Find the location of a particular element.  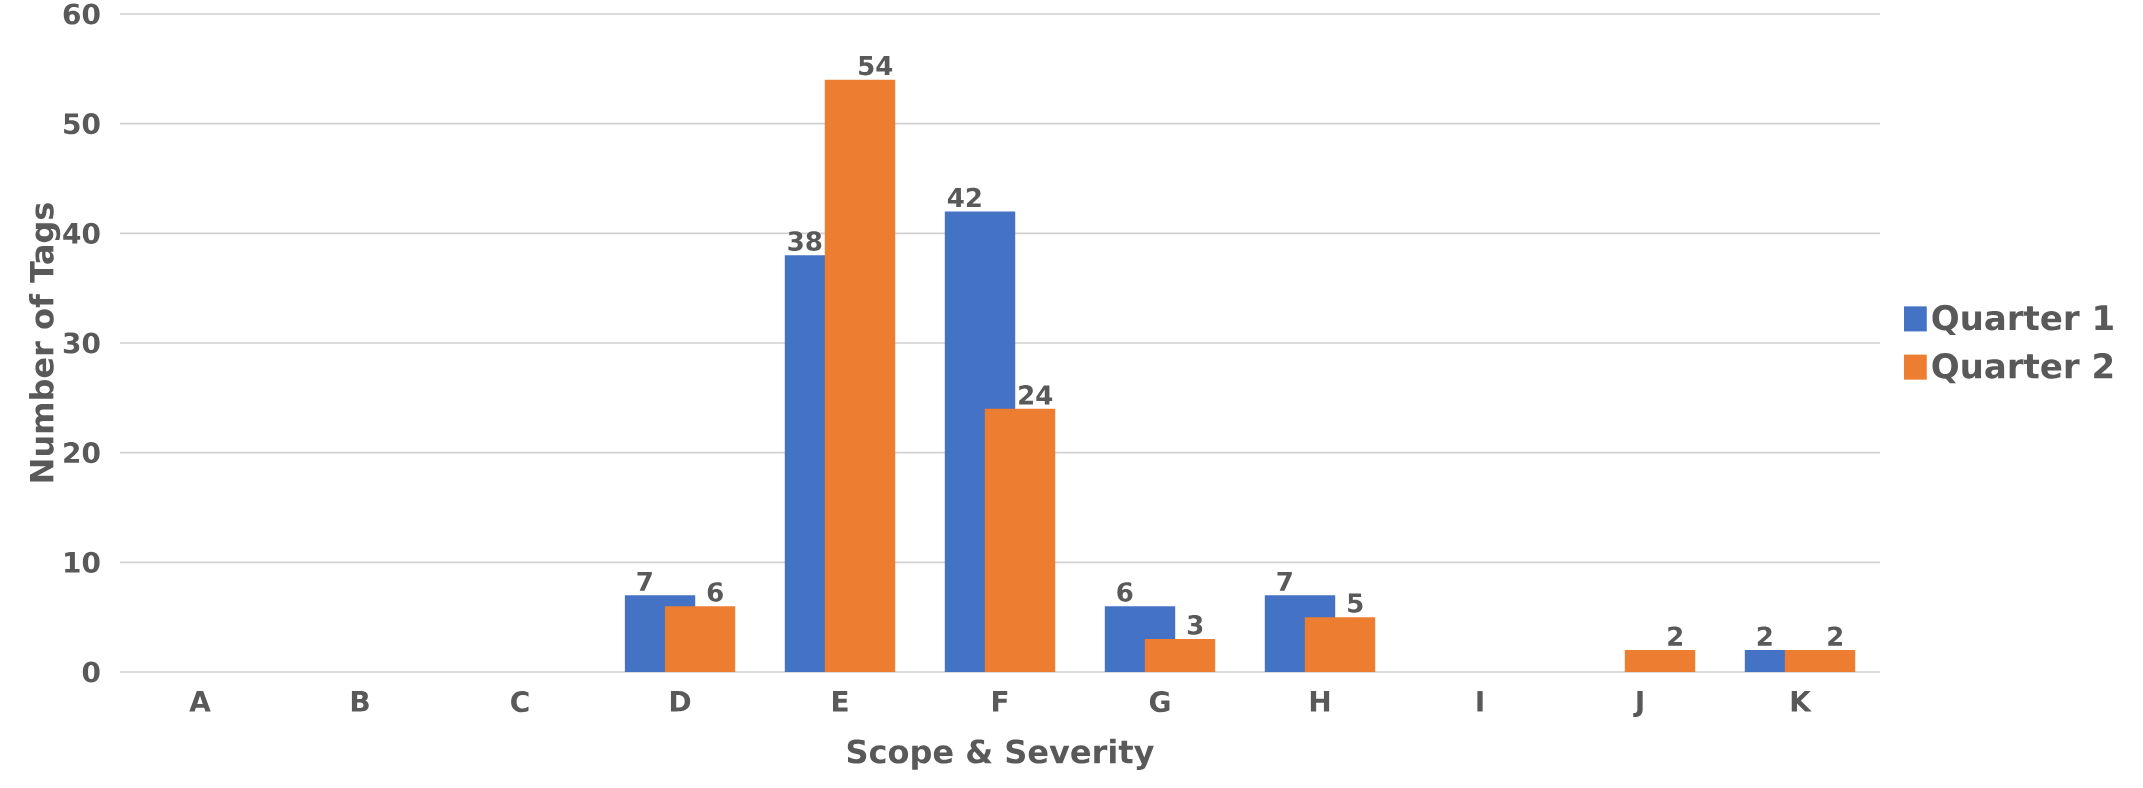

data-label: 3 is located at coordinates (1195, 625).